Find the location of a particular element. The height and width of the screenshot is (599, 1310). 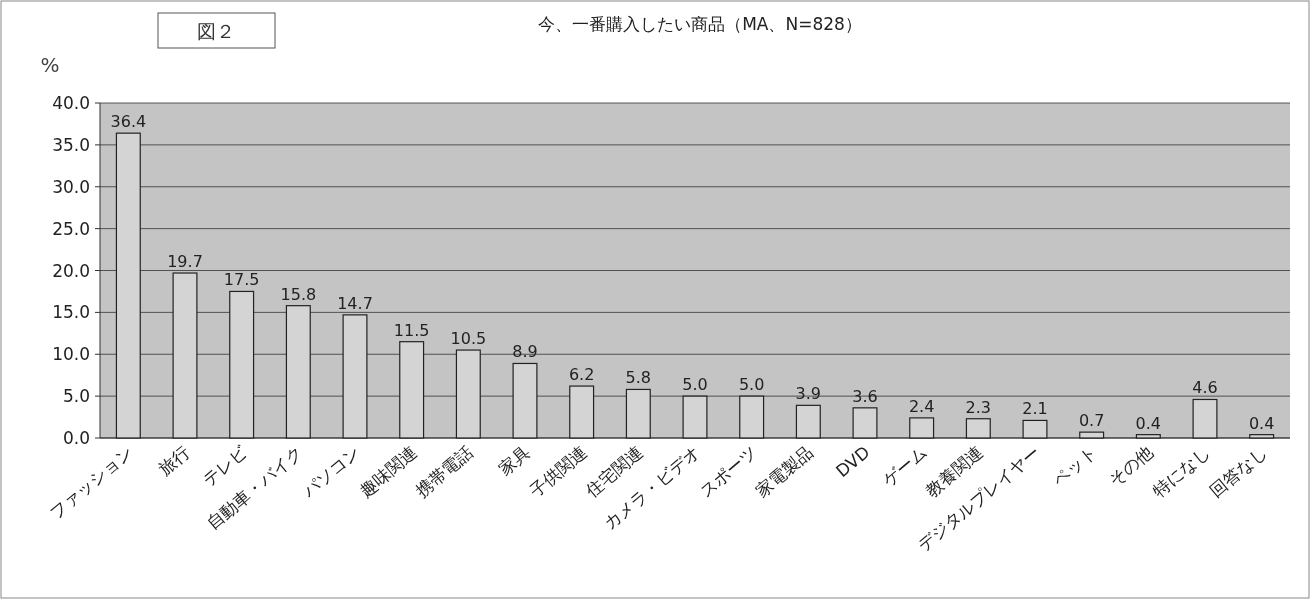

x-tick-label: 家電製品 is located at coordinates (784, 471).